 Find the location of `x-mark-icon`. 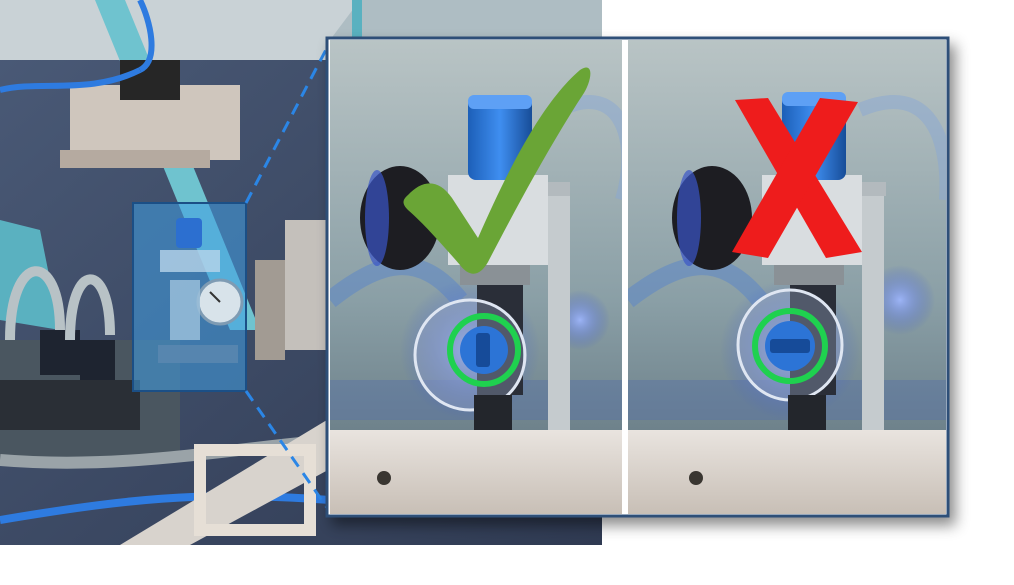

x-mark-icon is located at coordinates (797, 178).